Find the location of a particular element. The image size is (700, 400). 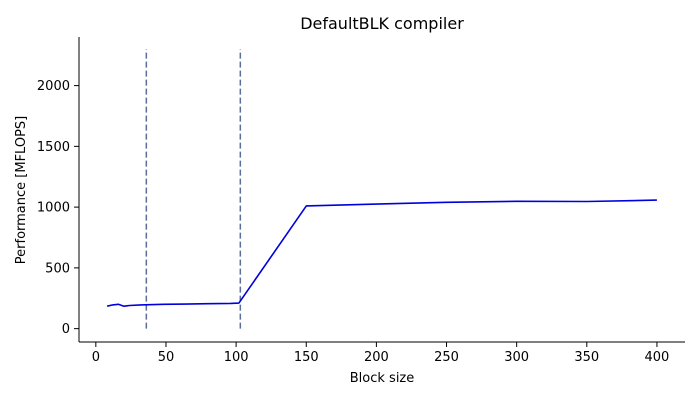

y-ticks: 0 500 1000 1500 2000 is located at coordinates (58, 208).